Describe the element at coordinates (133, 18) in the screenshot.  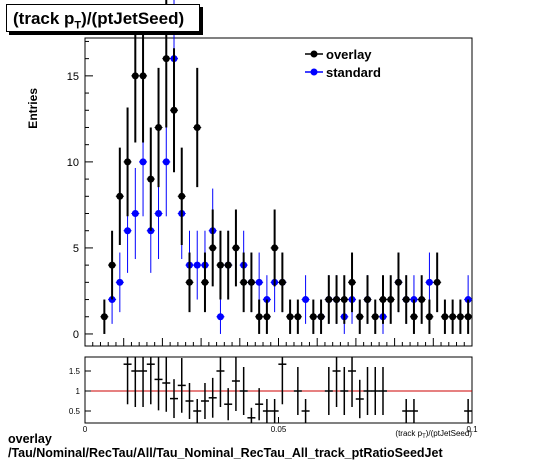
I see `title-suffix: )/(ptJetSeed)` at that location.